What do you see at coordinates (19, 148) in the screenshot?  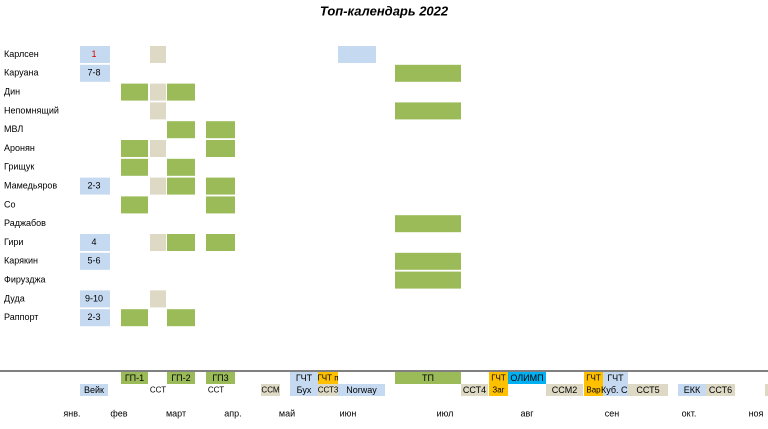 I see `player-name: Аронян` at bounding box center [19, 148].